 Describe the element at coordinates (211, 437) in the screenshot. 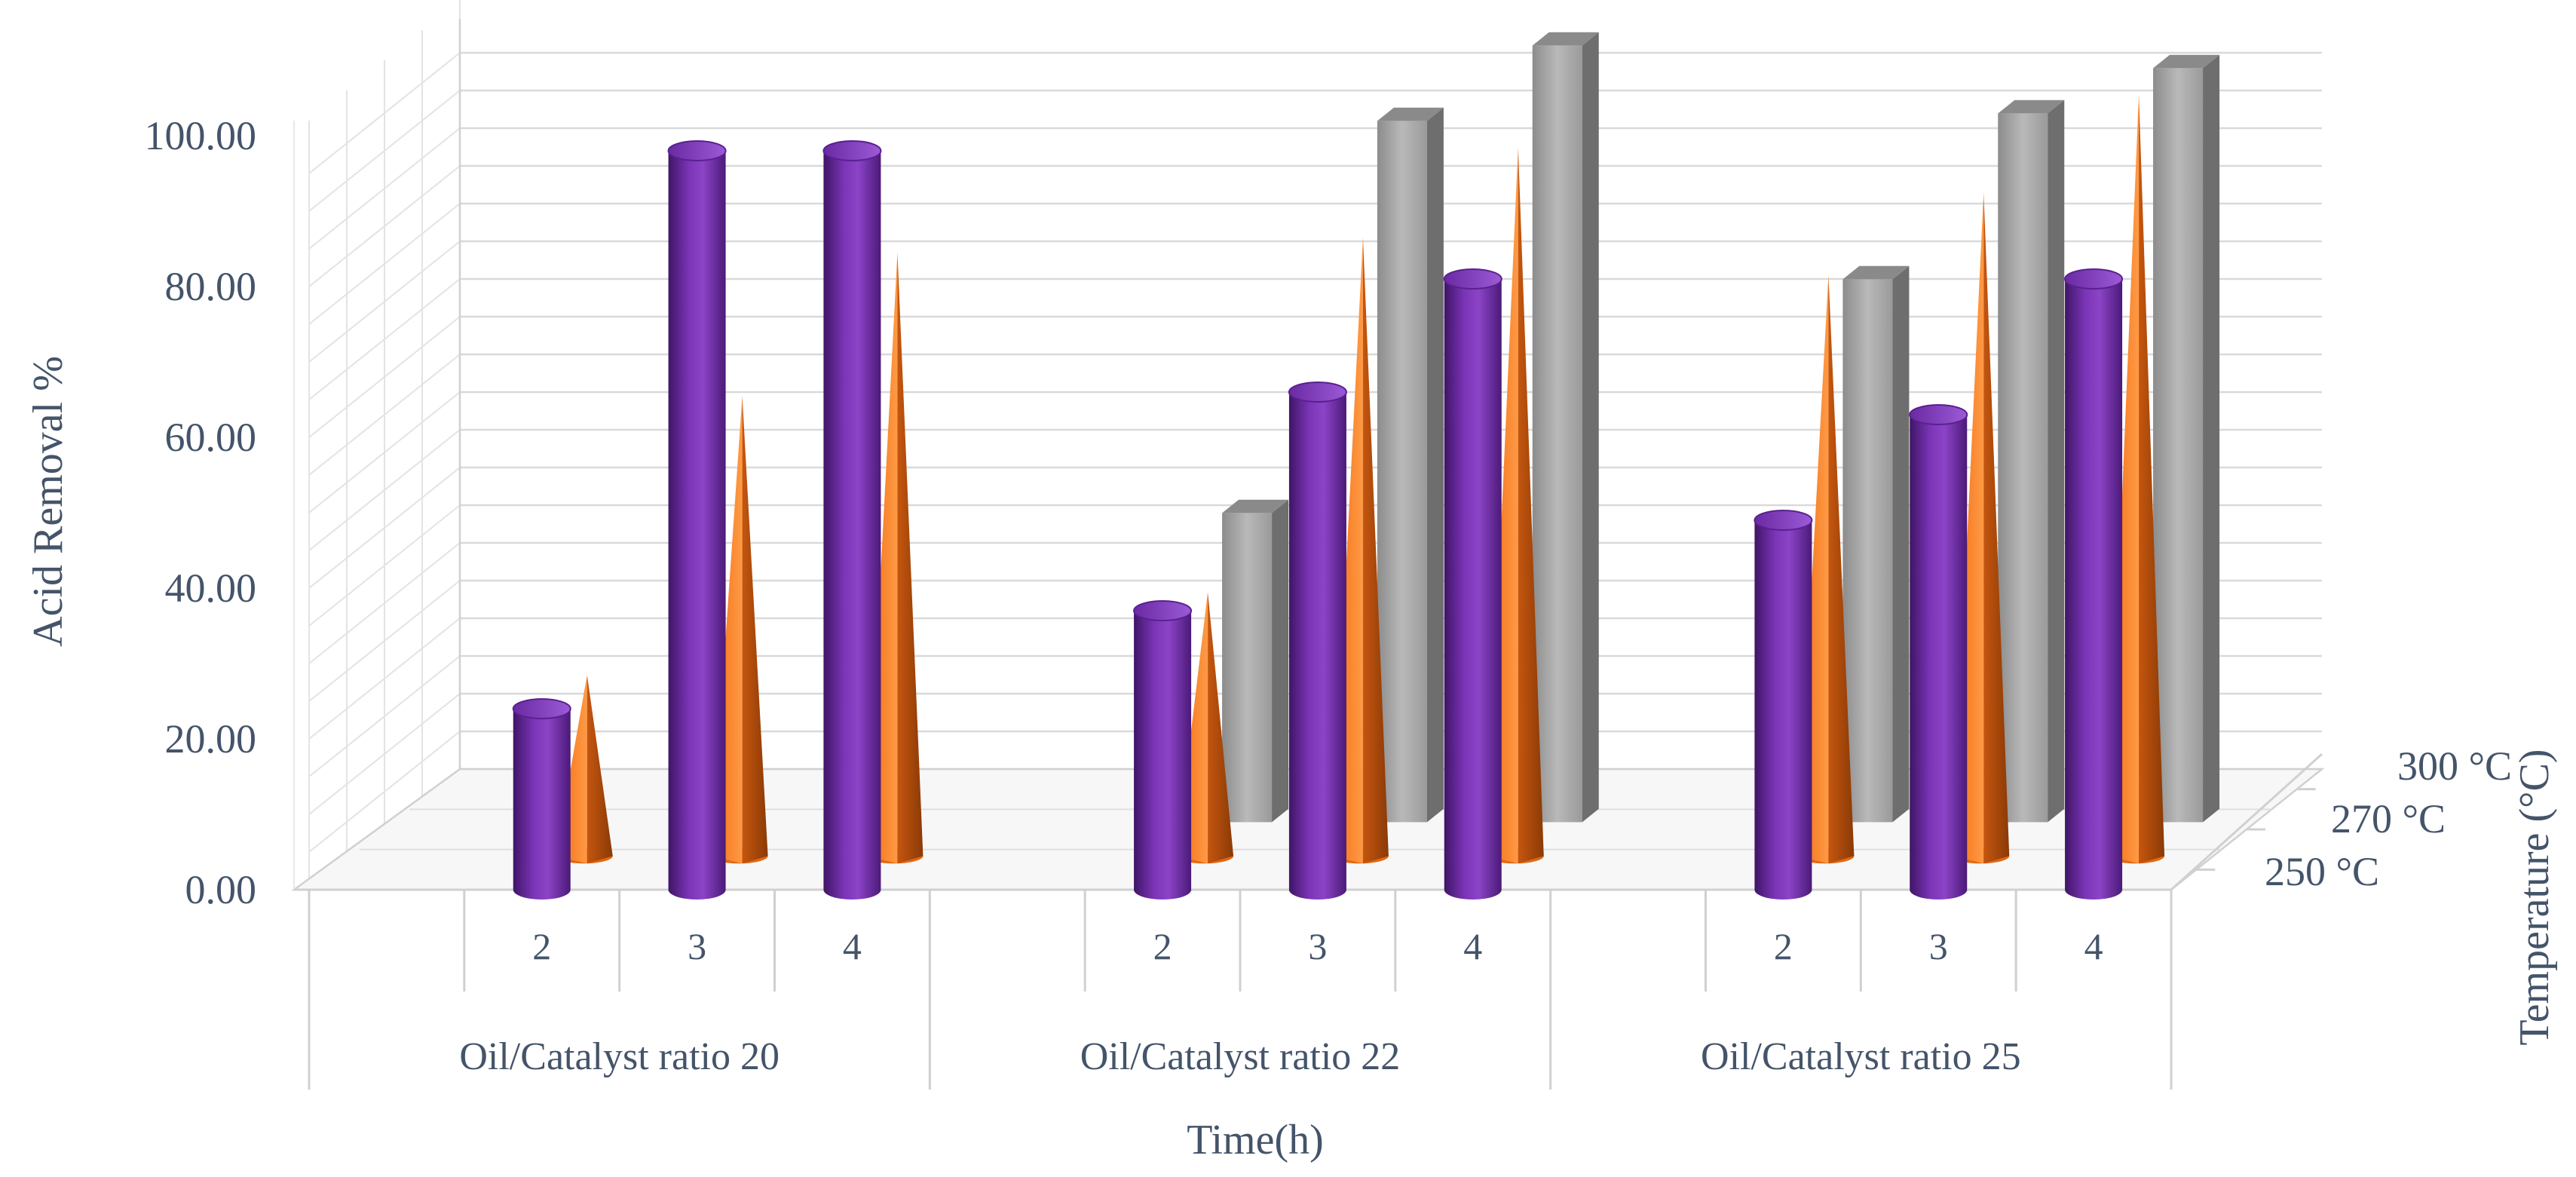

I see `y-tick-label: 60.00` at that location.